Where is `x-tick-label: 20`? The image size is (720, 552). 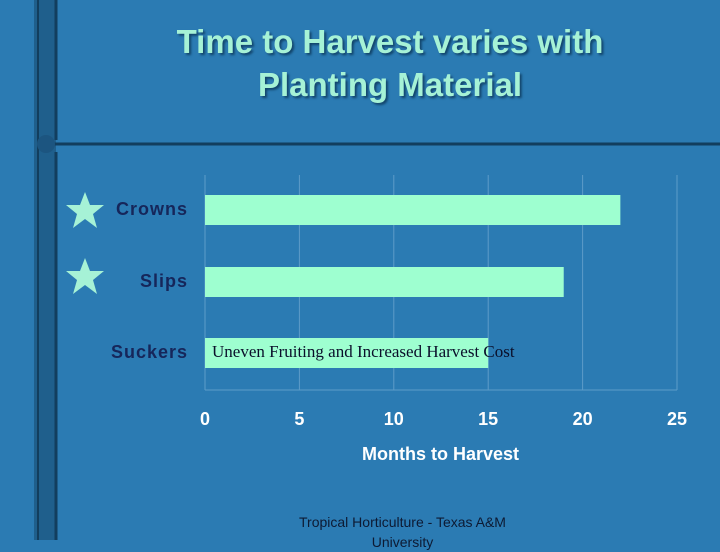
x-tick-label: 20 is located at coordinates (583, 419).